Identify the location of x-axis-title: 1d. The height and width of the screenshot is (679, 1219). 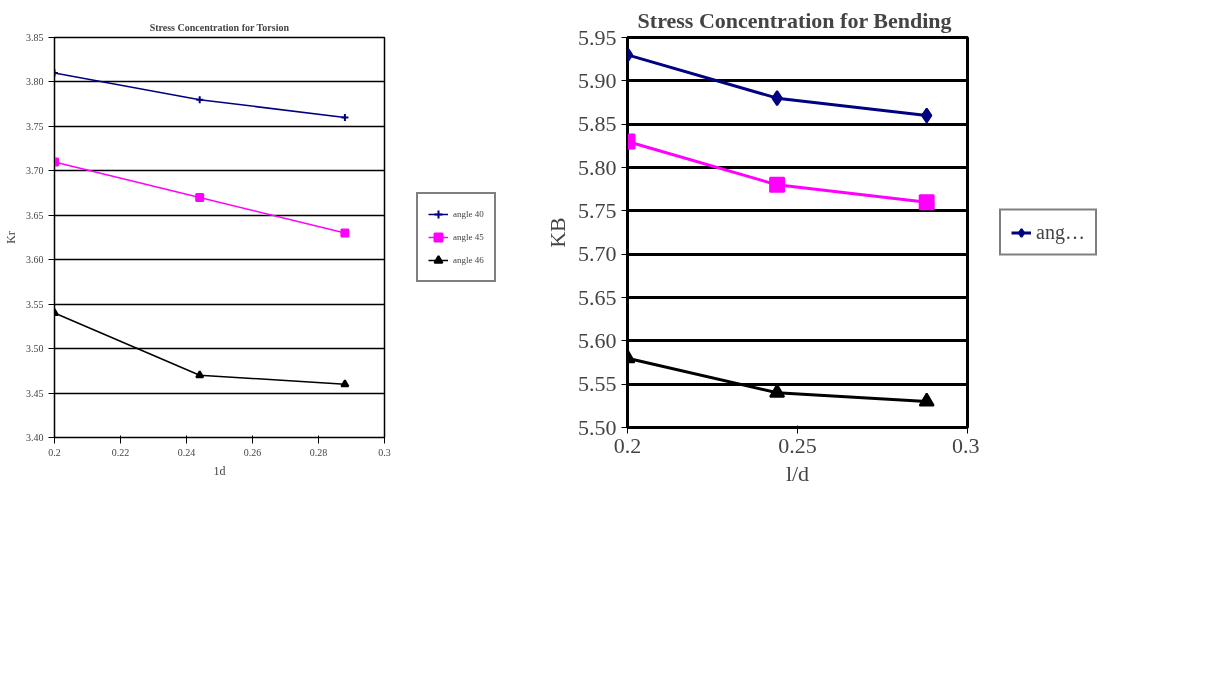
(219, 470).